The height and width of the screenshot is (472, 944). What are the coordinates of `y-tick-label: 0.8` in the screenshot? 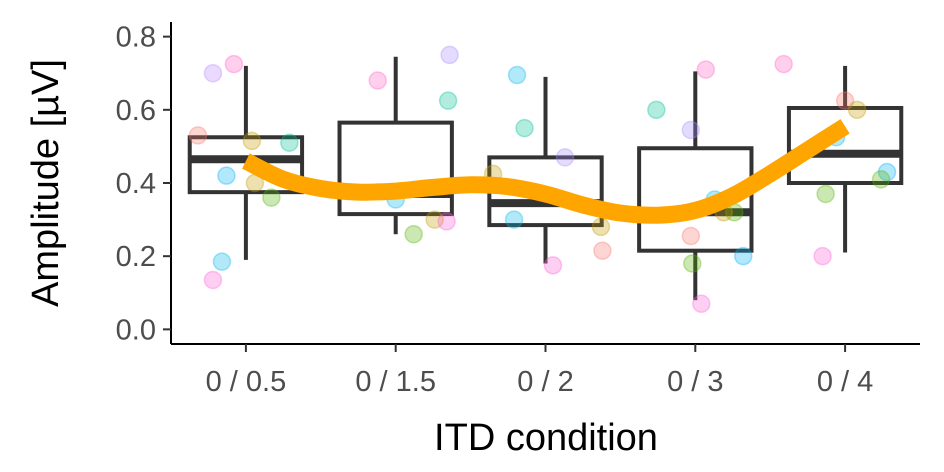 It's located at (136, 38).